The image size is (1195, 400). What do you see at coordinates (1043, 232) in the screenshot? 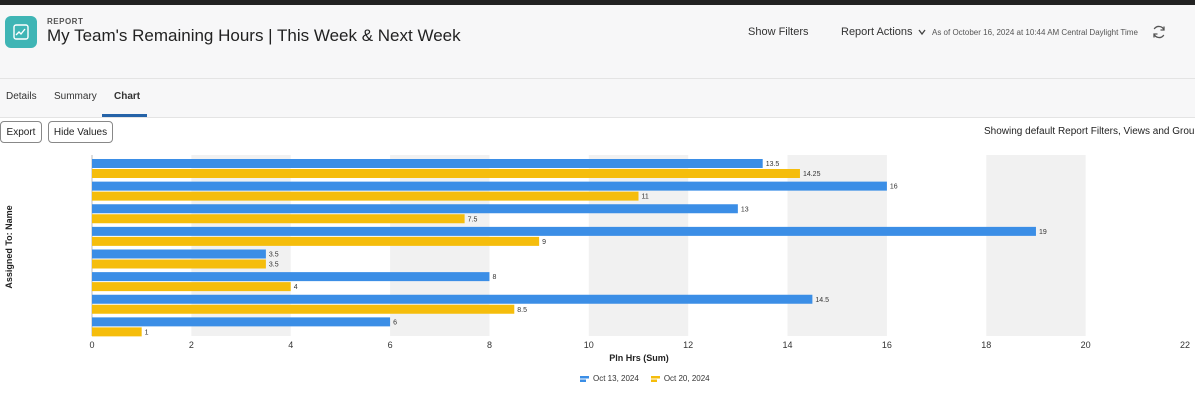
I see `bar-value-label: 19` at bounding box center [1043, 232].